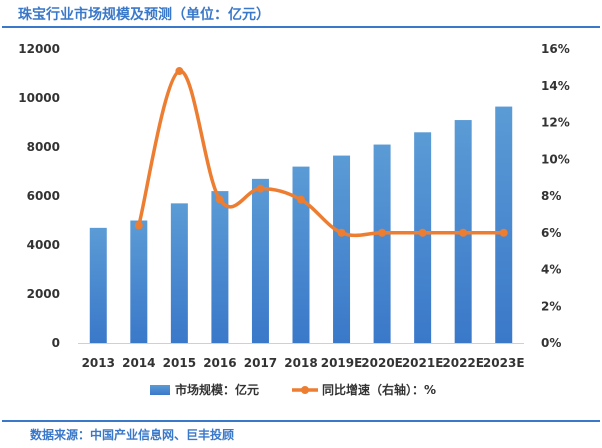 Image resolution: width=602 pixels, height=448 pixels. What do you see at coordinates (463, 232) in the screenshot?
I see `growth-point-2022E` at bounding box center [463, 232].